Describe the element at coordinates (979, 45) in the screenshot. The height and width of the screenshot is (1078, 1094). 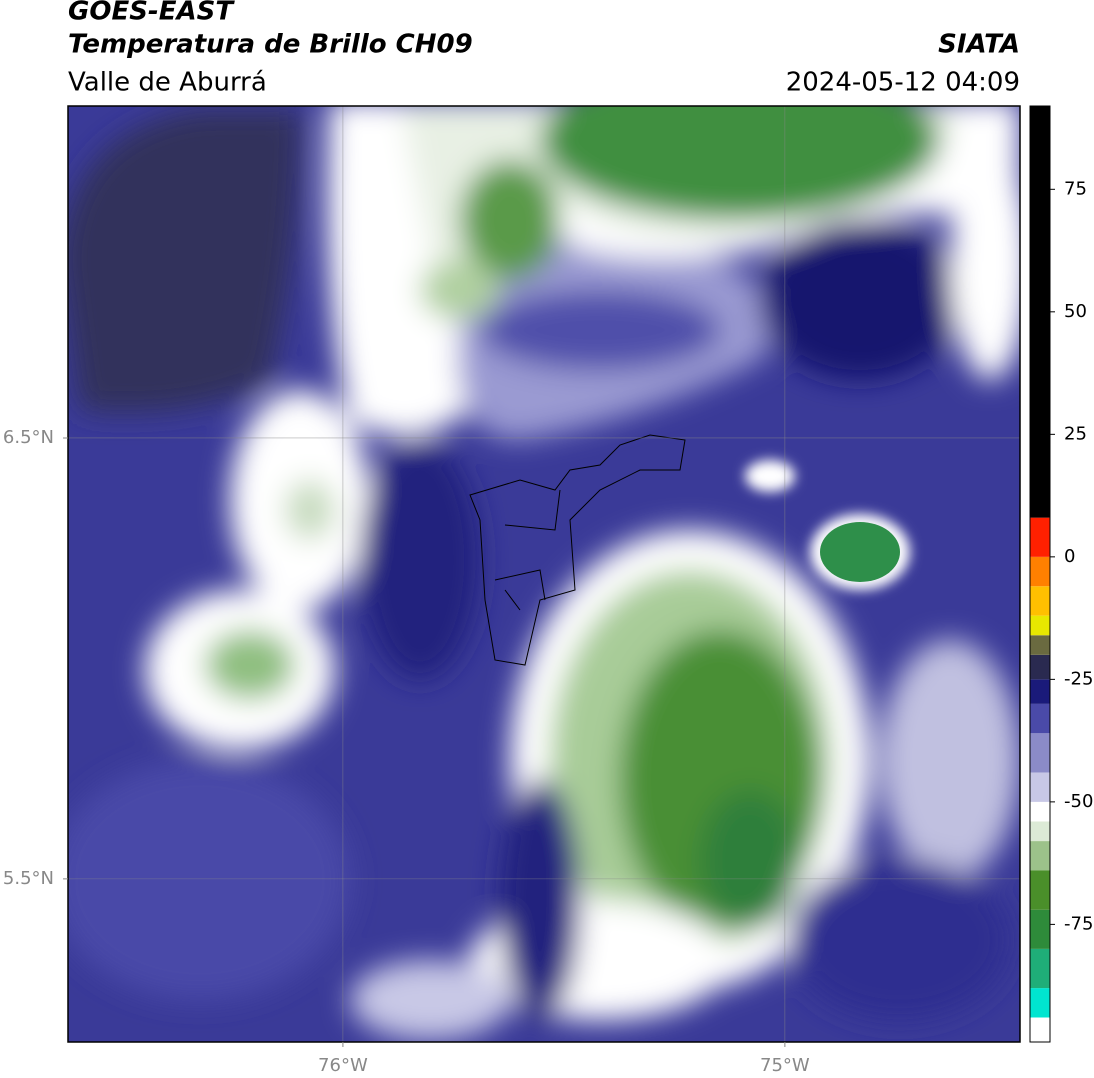
I see `source: SIATA` at that location.